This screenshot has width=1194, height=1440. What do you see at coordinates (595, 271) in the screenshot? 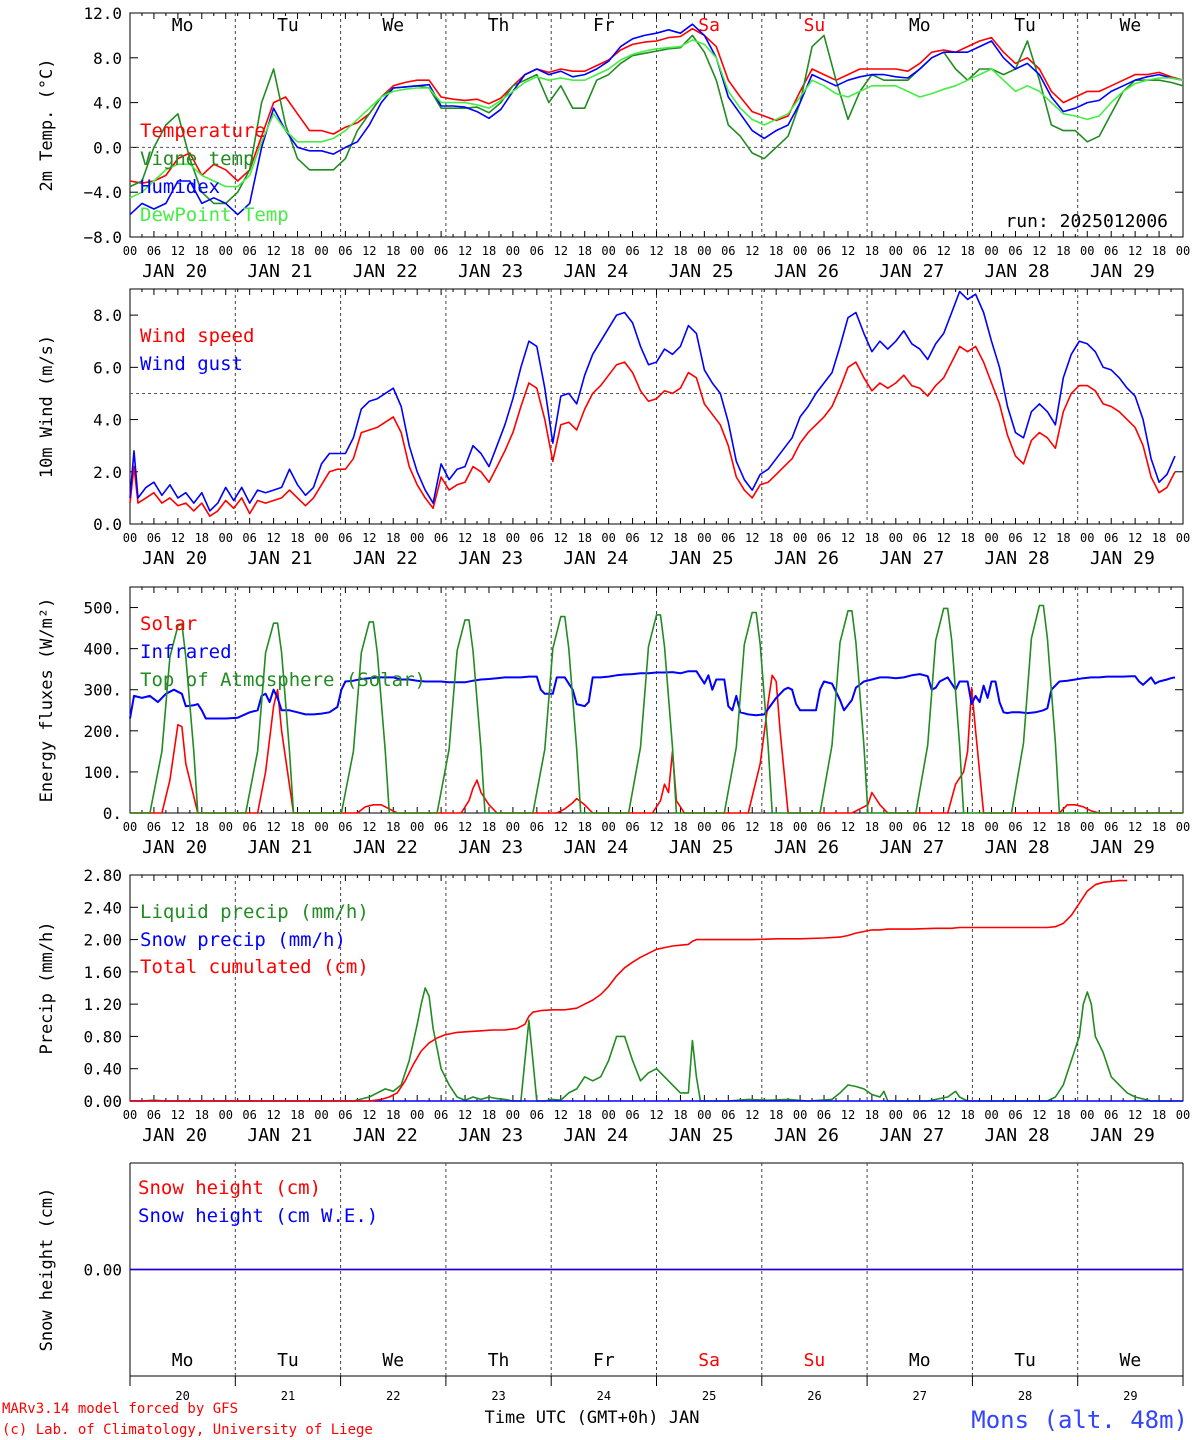
I see `day-label: JAN 24` at bounding box center [595, 271].